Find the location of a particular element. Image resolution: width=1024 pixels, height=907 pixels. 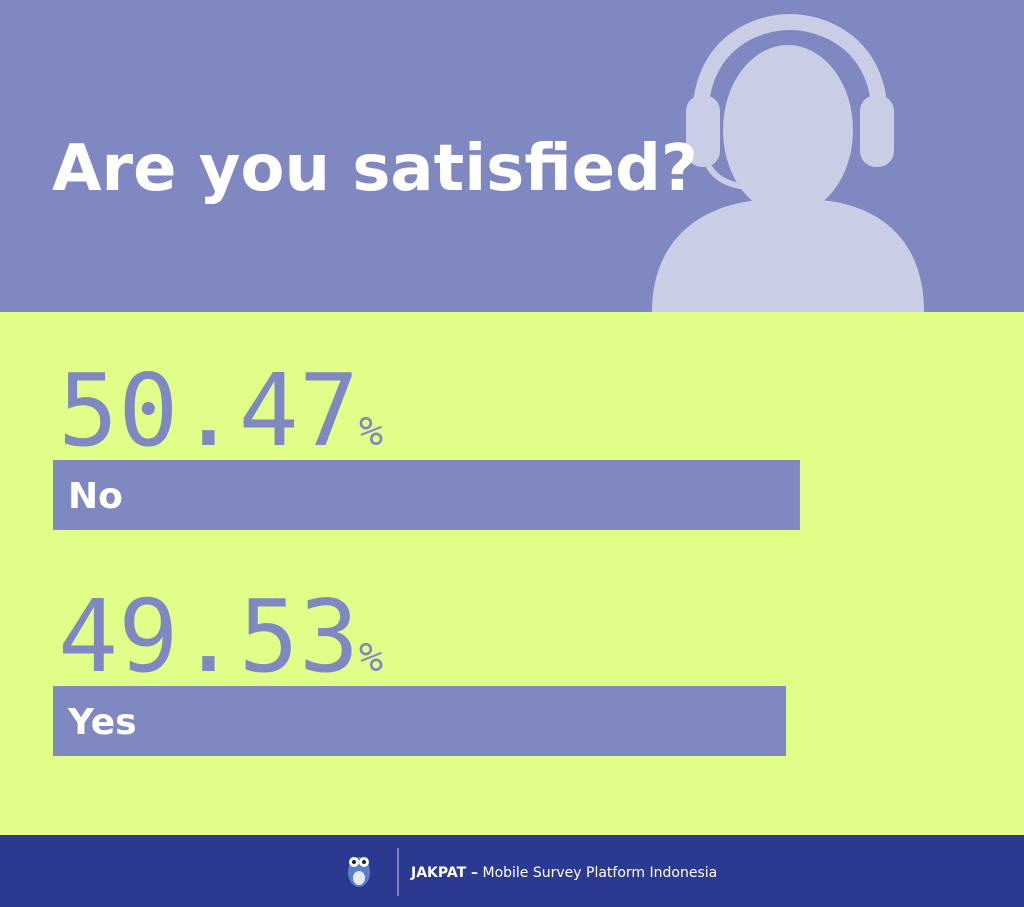

footer-band is located at coordinates (512, 871).